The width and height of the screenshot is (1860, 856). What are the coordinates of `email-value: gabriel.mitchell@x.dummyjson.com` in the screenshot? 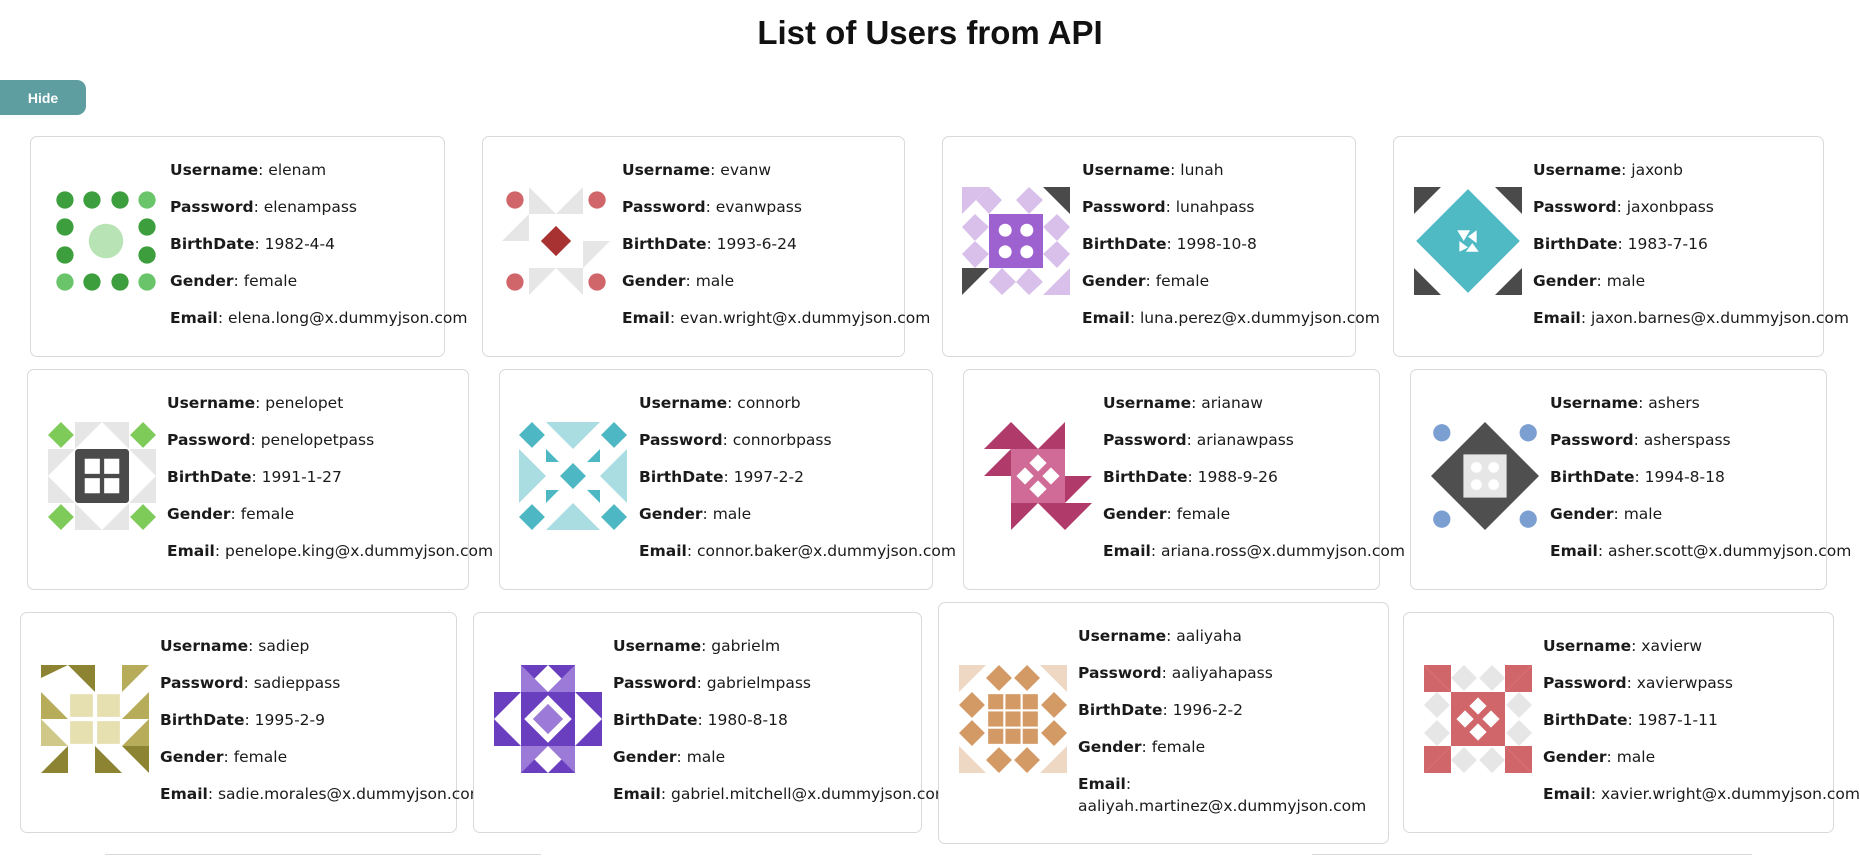 It's located at (810, 794).